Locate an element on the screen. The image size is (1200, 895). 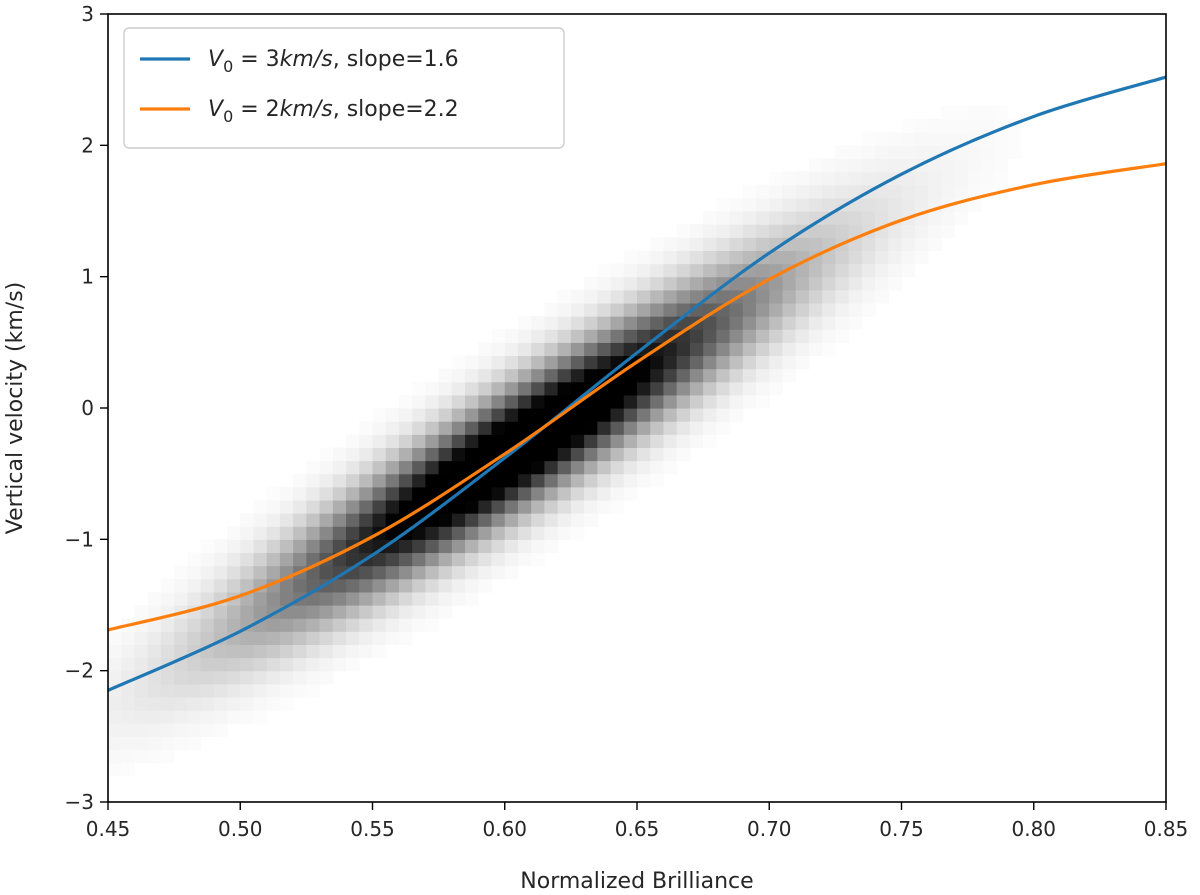
y-tick-label: −3 is located at coordinates (79, 802).